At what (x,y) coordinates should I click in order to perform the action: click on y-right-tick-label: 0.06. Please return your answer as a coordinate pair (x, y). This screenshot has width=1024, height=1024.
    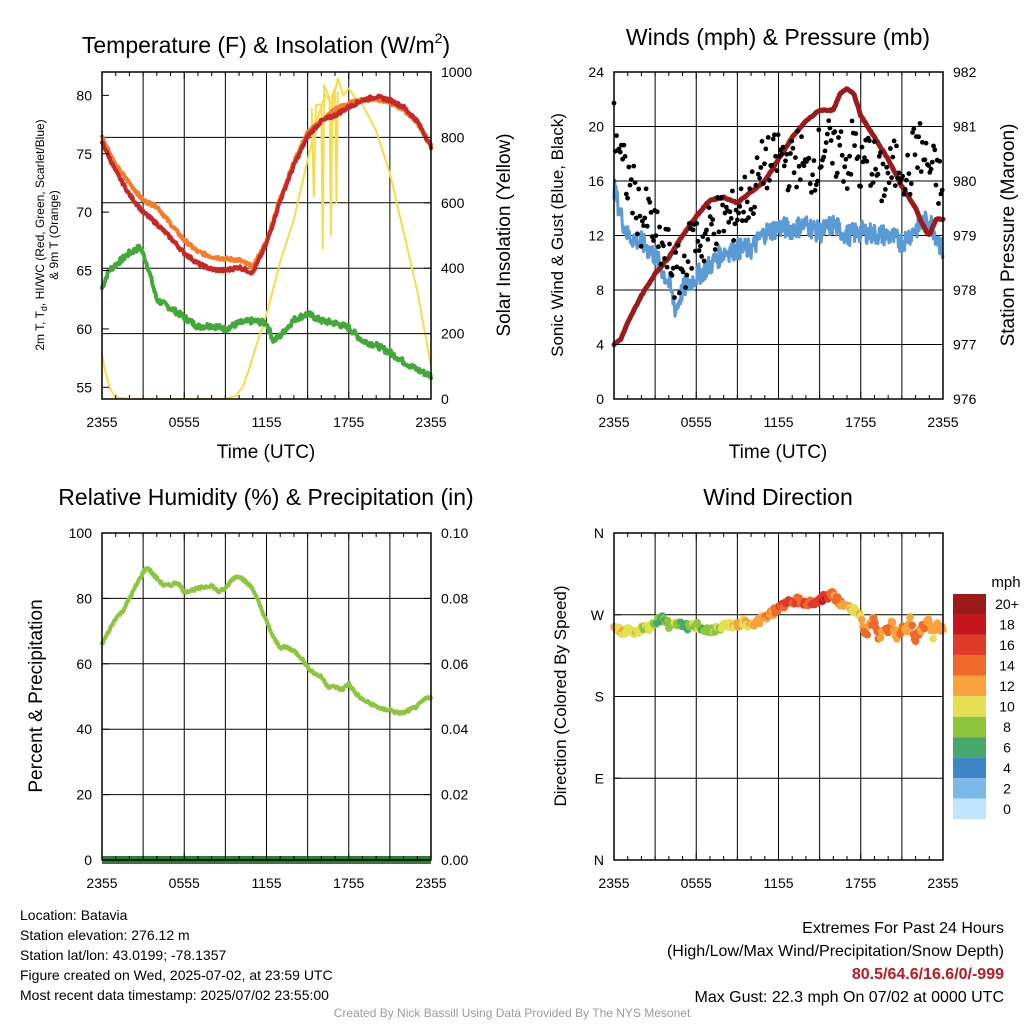
    Looking at the image, I should click on (454, 664).